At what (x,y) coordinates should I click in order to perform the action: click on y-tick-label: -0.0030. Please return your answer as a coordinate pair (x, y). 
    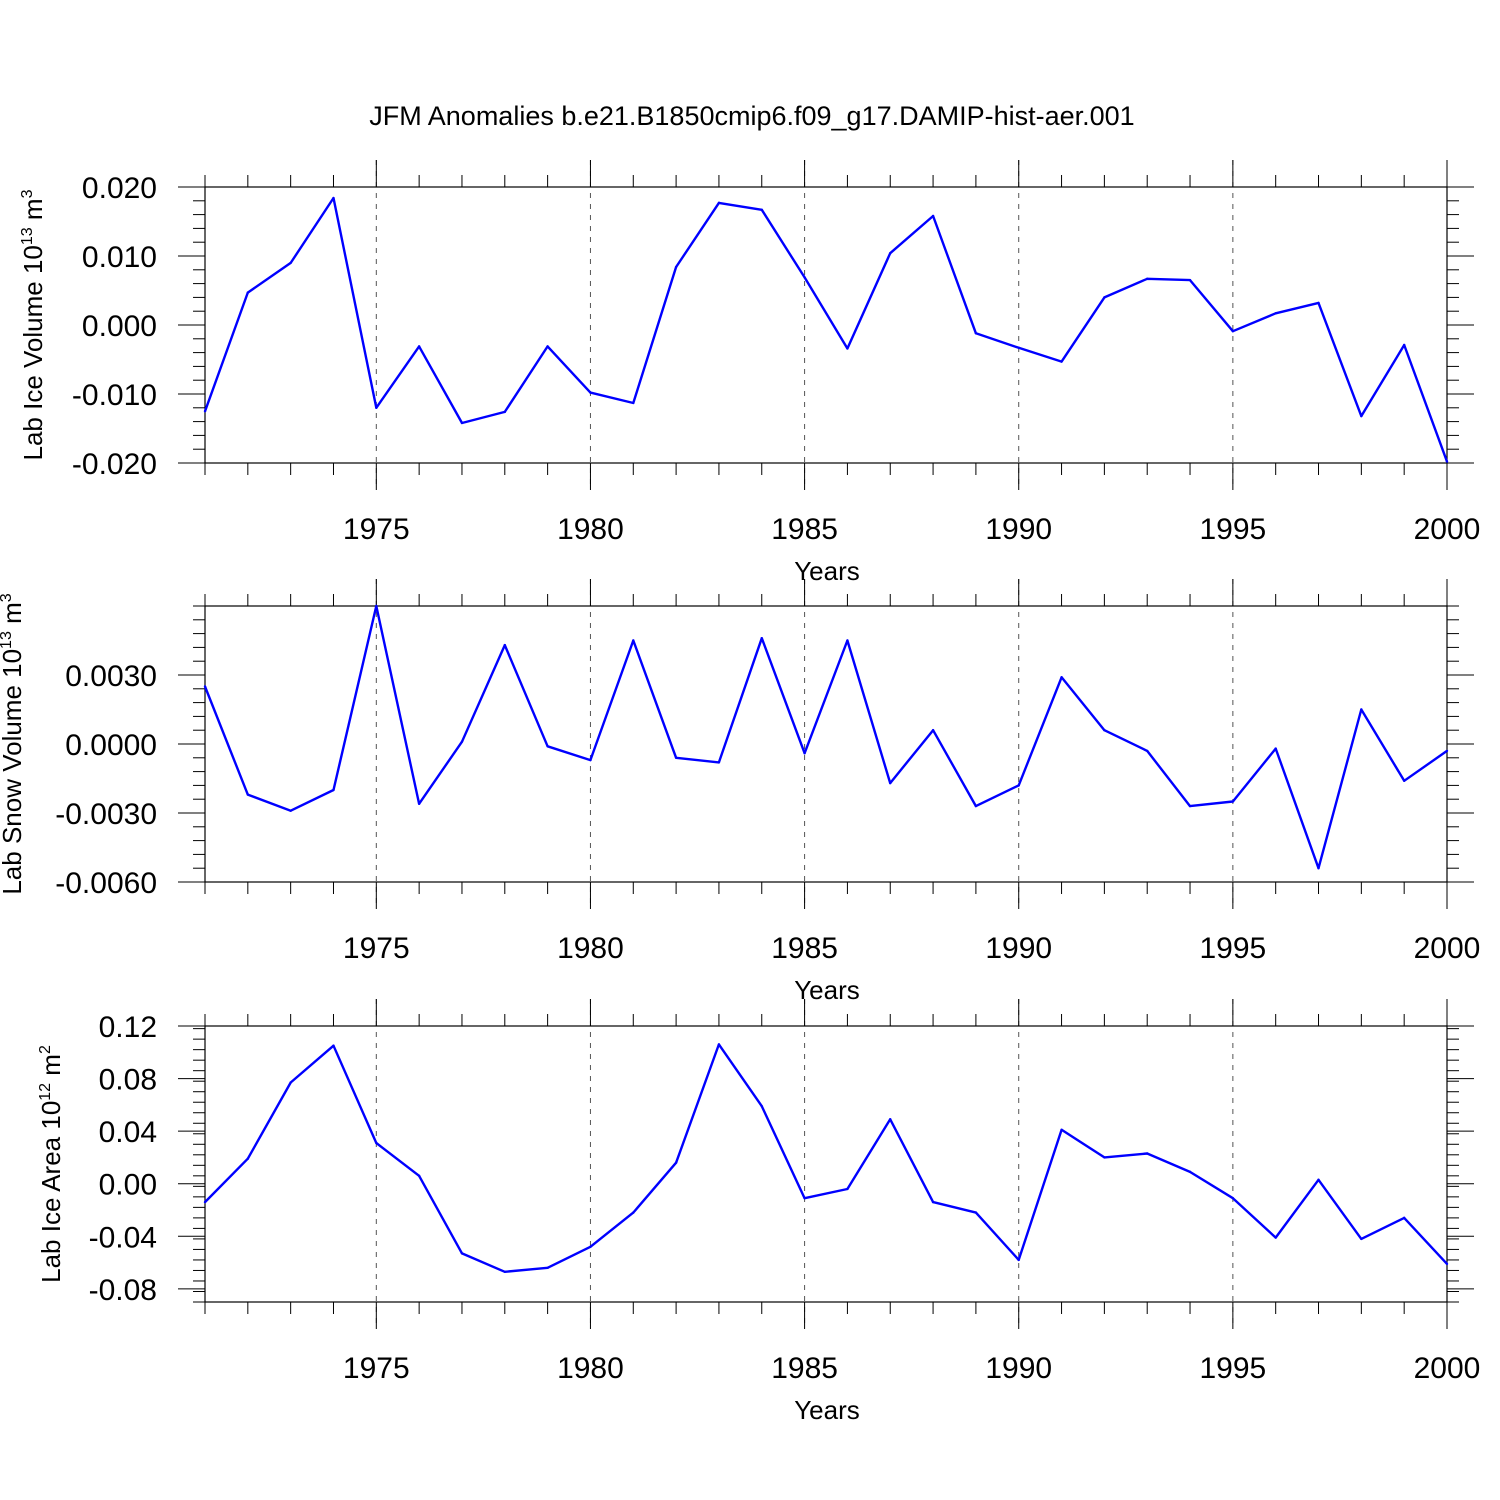
    Looking at the image, I should click on (106, 814).